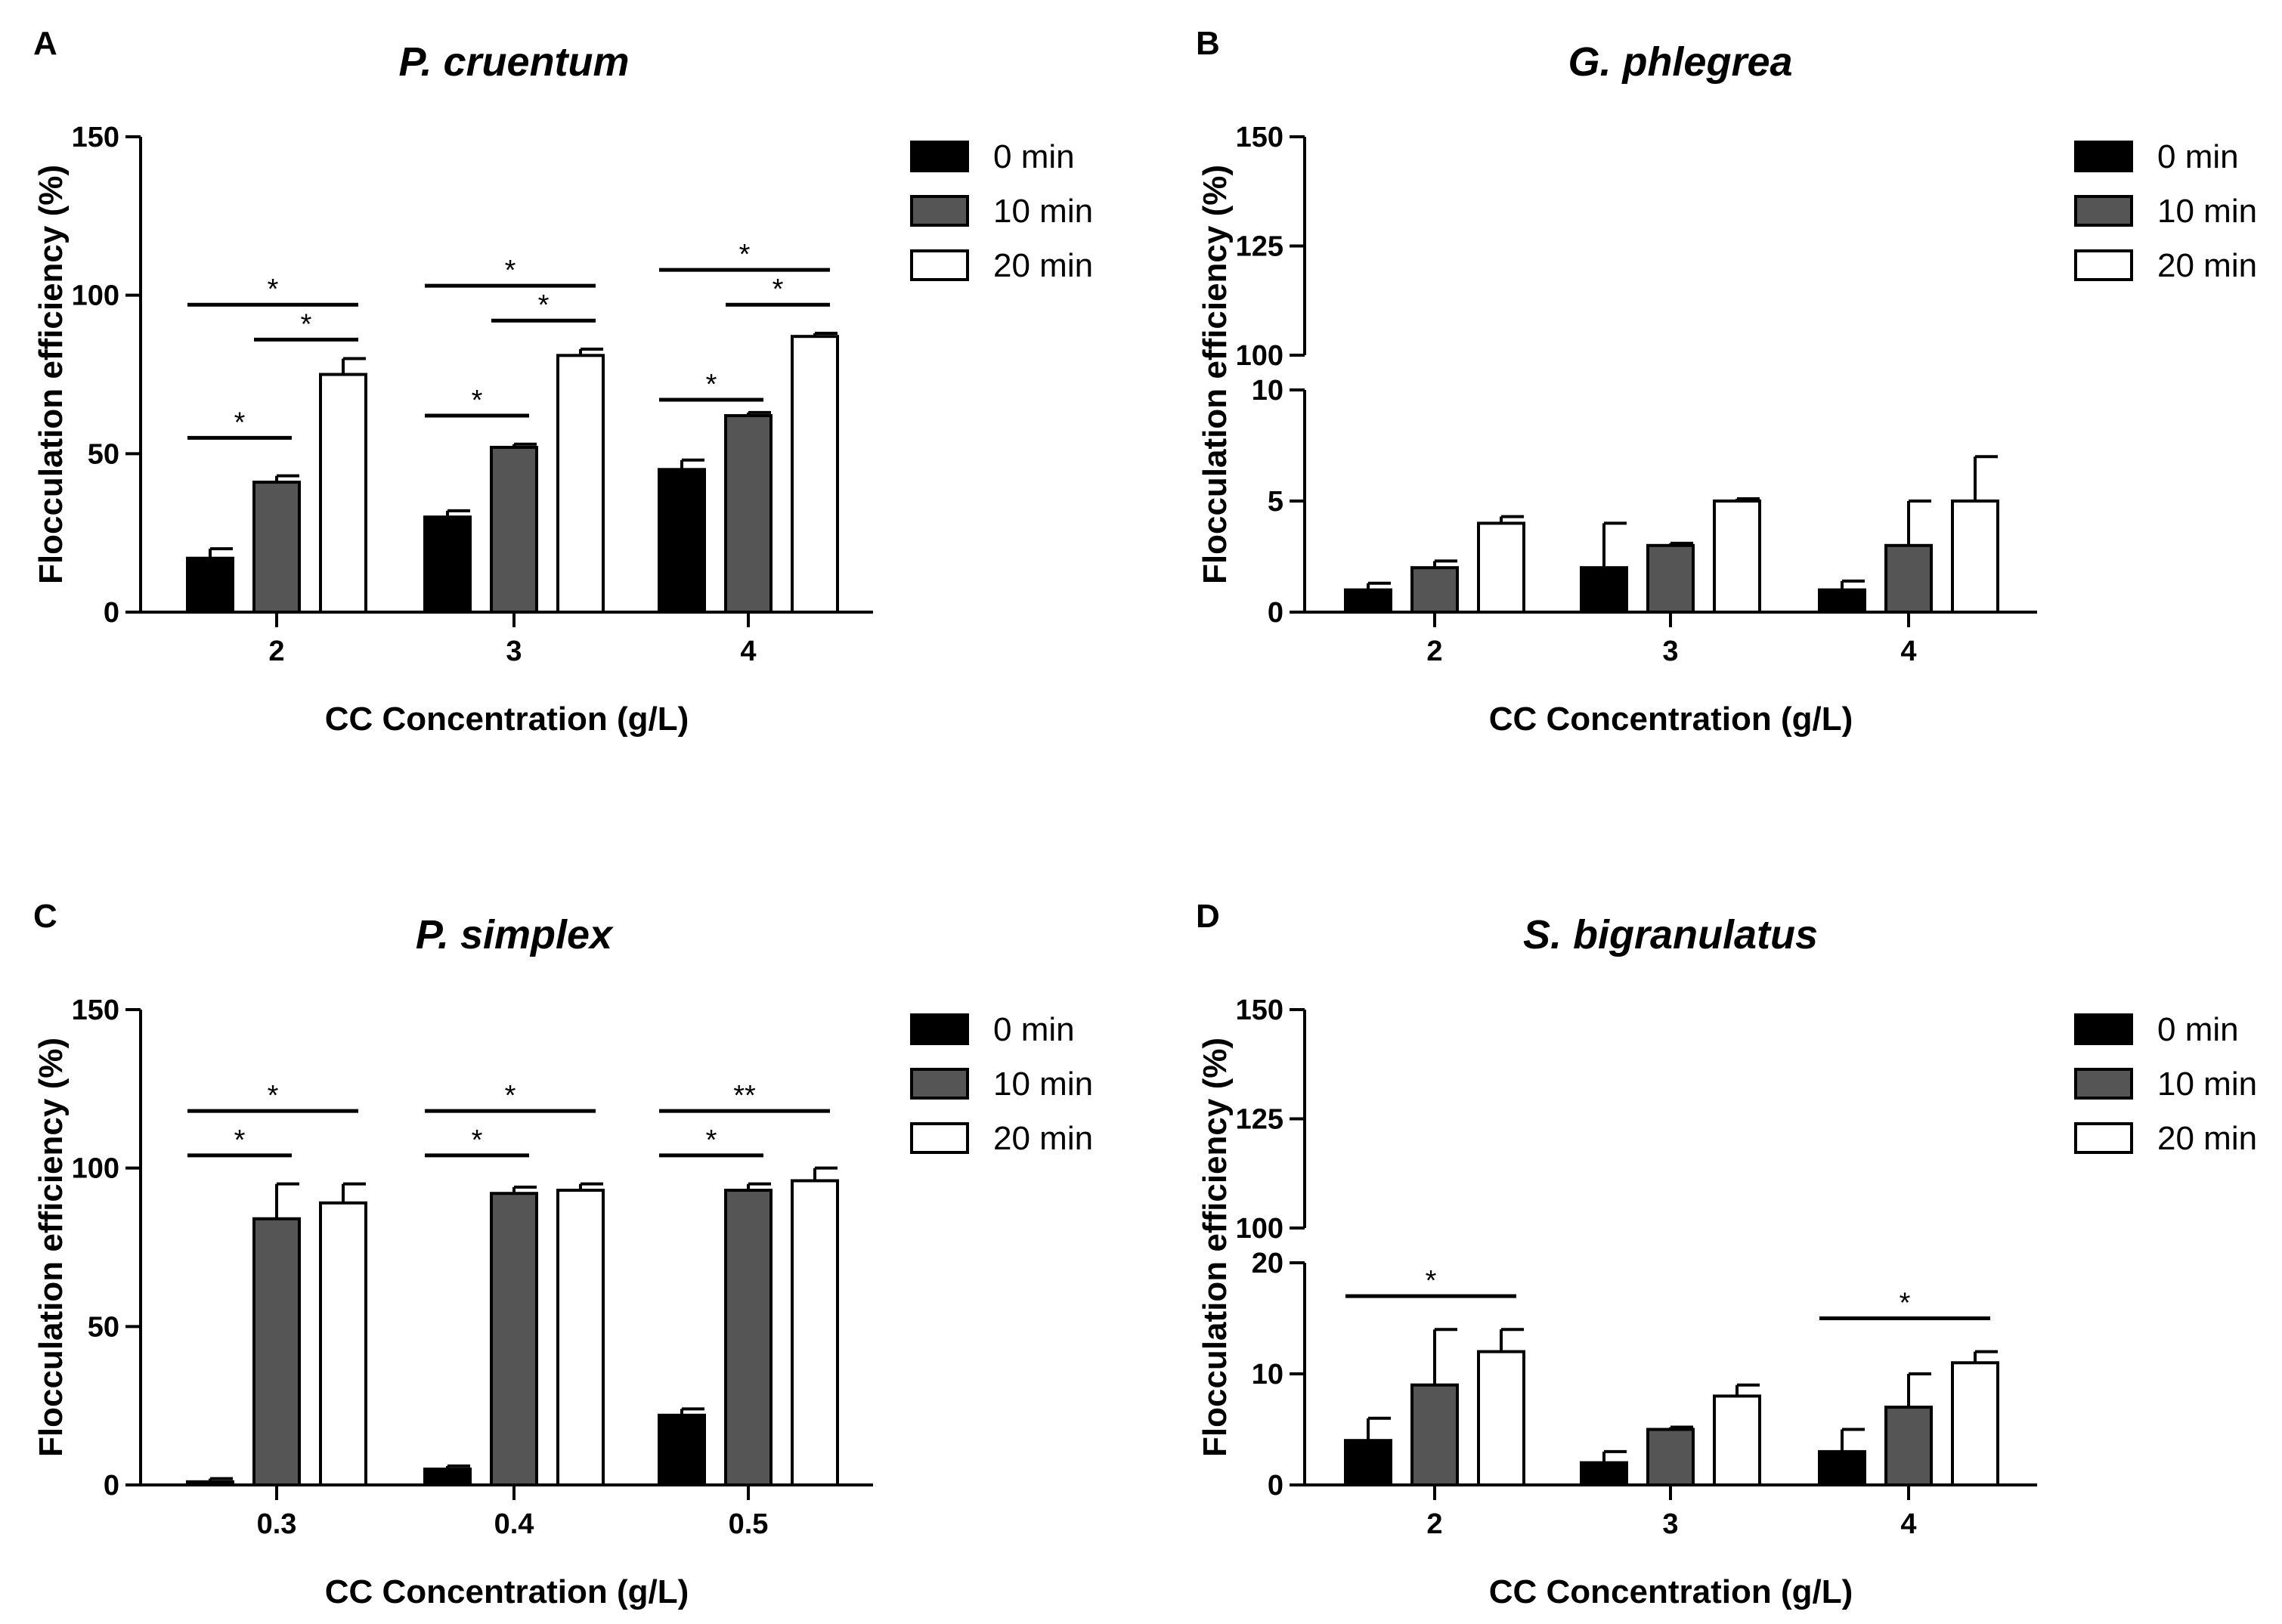  Describe the element at coordinates (749, 1524) in the screenshot. I see `x-tick-label: 0.5` at that location.